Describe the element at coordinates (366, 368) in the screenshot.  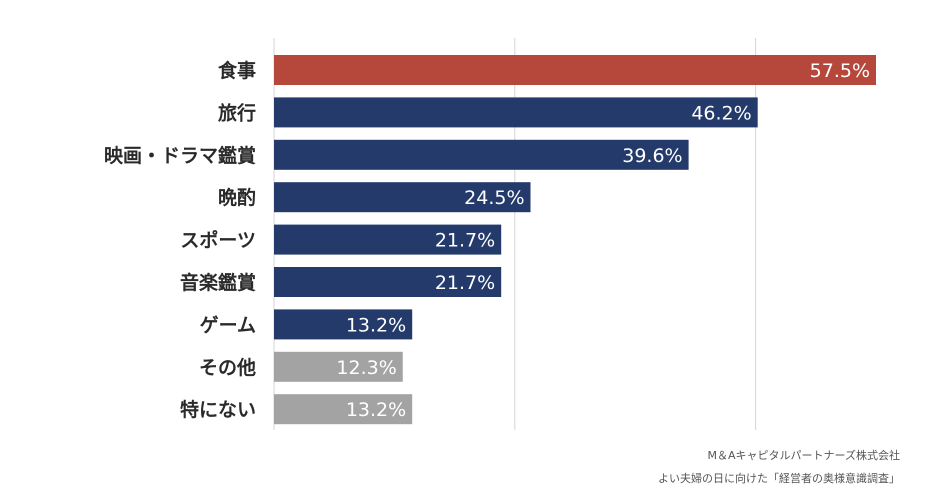
I see `value-label-7: 12.3%` at that location.